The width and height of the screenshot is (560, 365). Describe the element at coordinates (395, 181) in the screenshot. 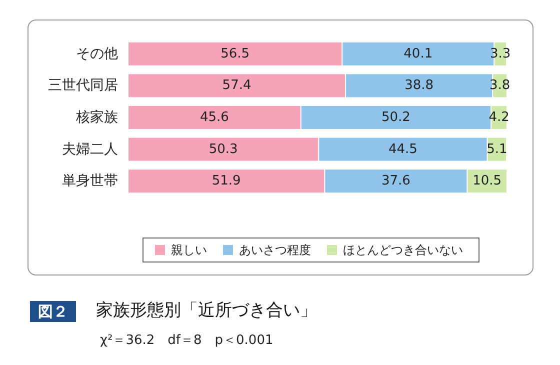

I see `data-label: 37.6` at that location.